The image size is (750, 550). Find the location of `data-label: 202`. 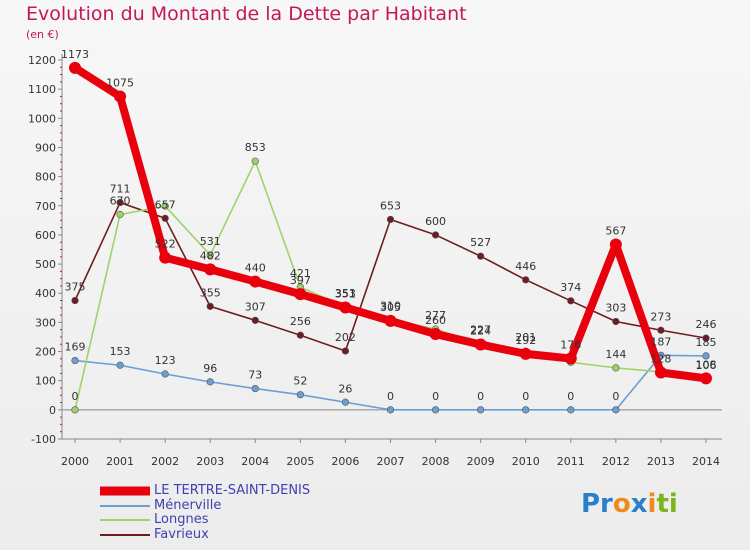

data-label: 202 is located at coordinates (345, 337).